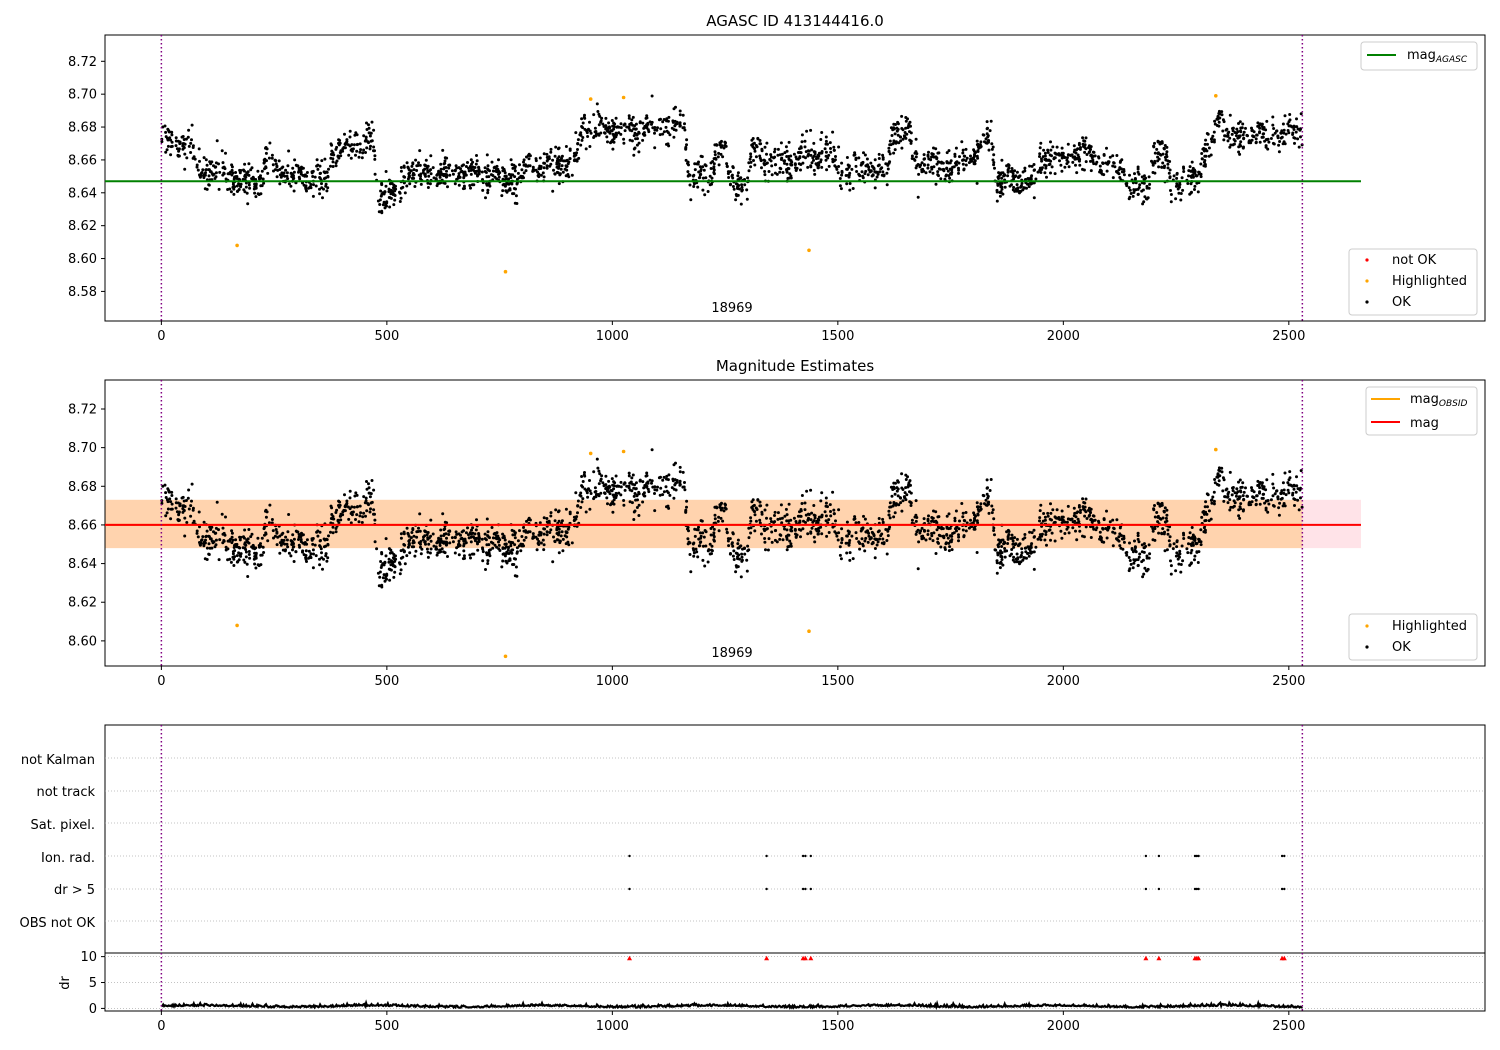 This screenshot has width=1500, height=1050. Describe the element at coordinates (1429, 626) in the screenshot. I see `legend-highlighted-2: Highlighted` at that location.